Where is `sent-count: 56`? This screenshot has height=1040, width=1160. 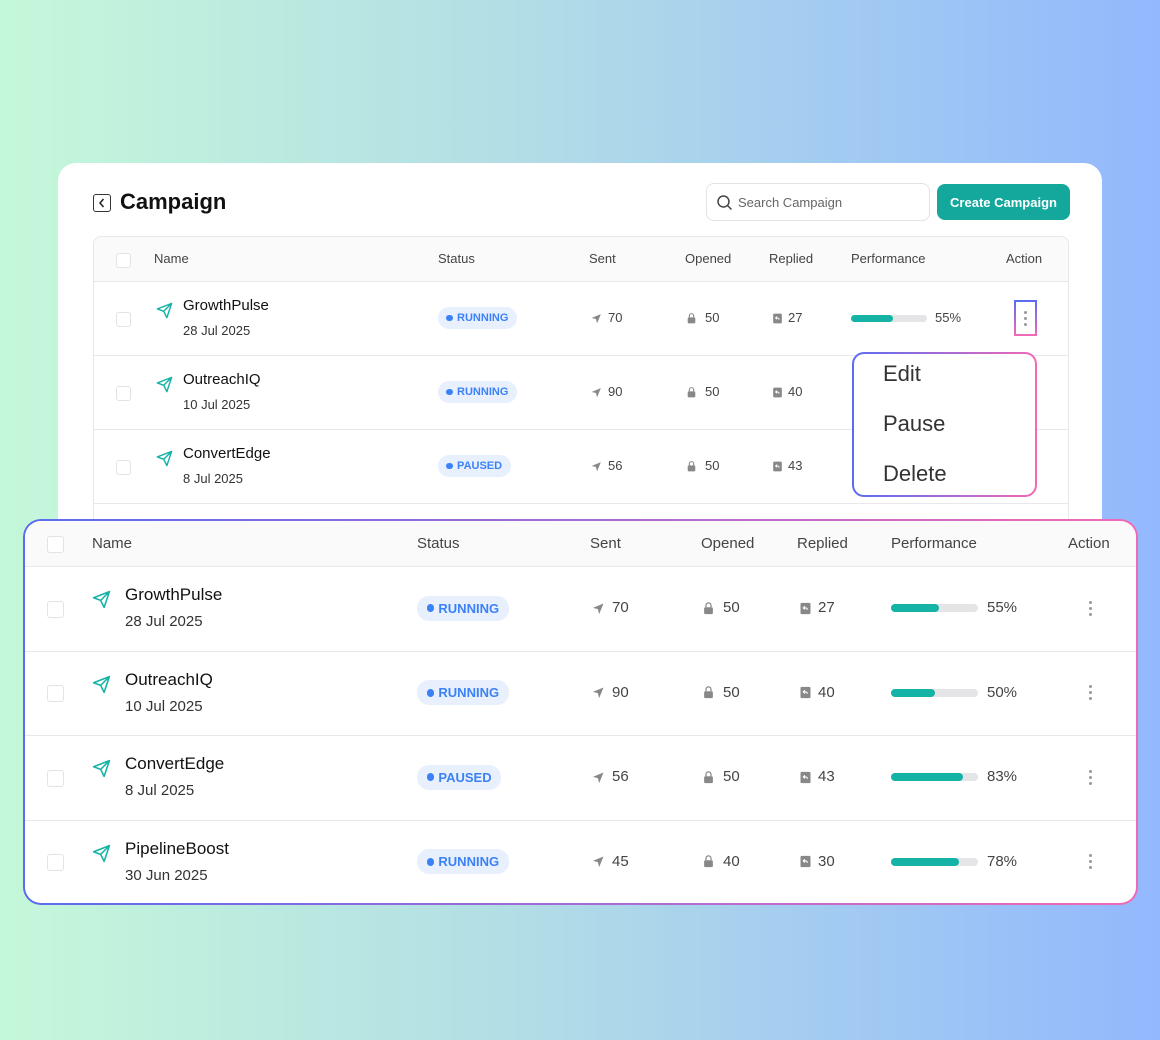 sent-count: 56 is located at coordinates (620, 777).